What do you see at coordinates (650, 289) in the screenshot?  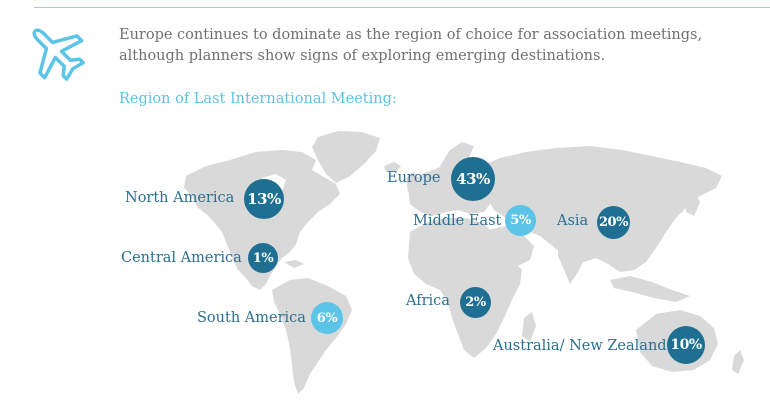 I see `landmass-indonesia` at bounding box center [650, 289].